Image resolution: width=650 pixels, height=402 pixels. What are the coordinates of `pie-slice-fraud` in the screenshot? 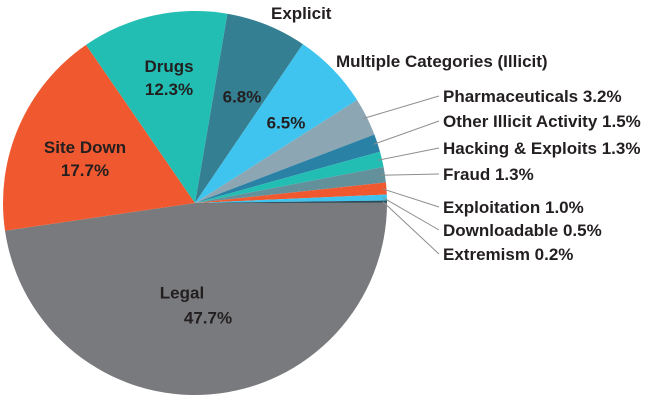 It's located at (290, 184).